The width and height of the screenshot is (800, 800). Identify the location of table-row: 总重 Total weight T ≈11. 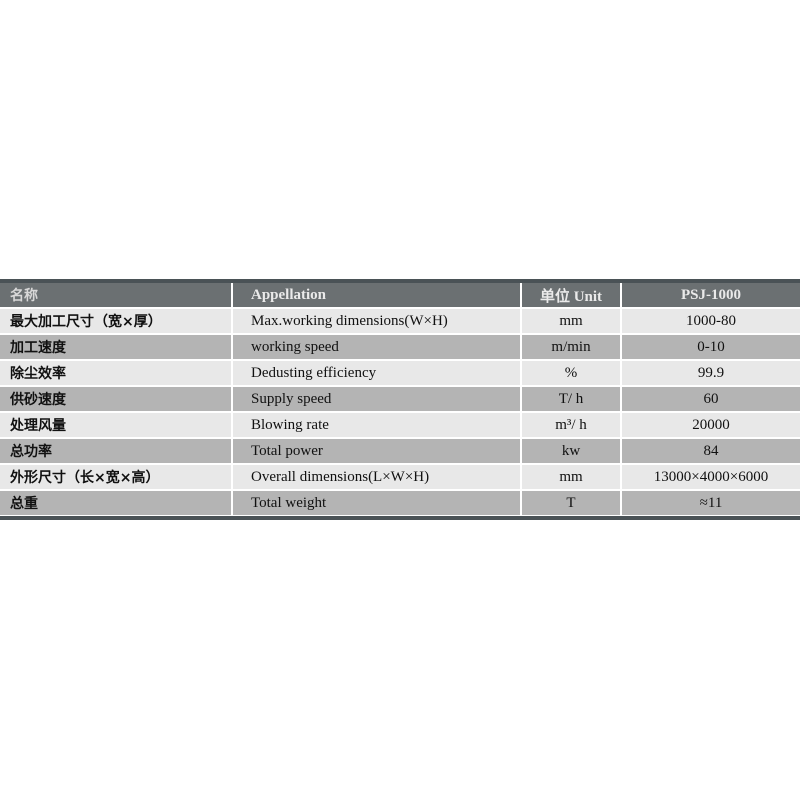
(400, 503).